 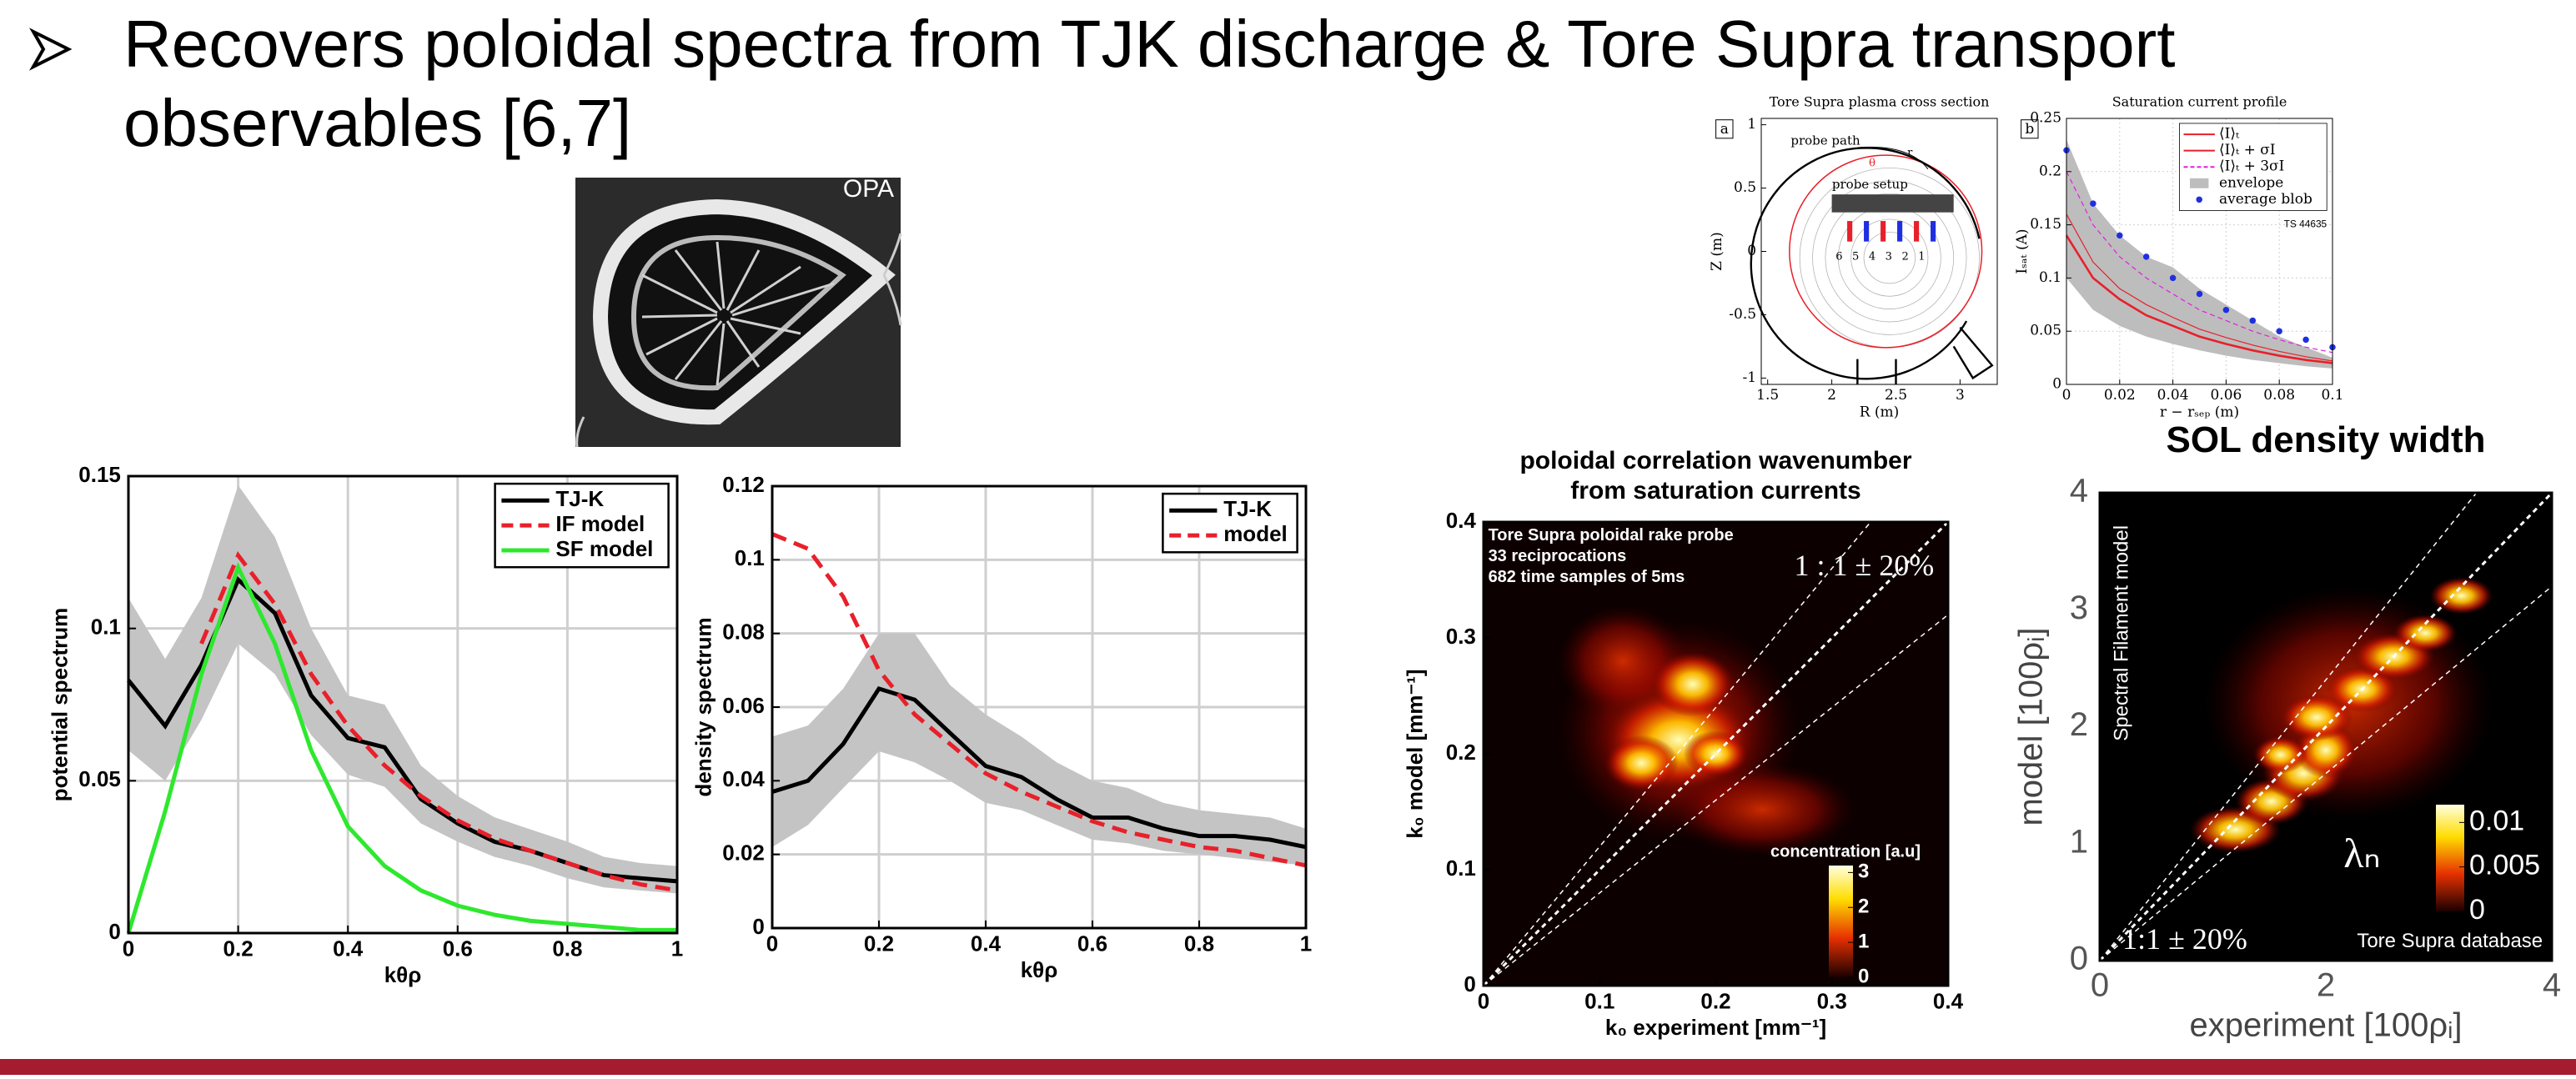 What do you see at coordinates (2046, 224) in the screenshot?
I see `y-tick-label: 0.15` at bounding box center [2046, 224].